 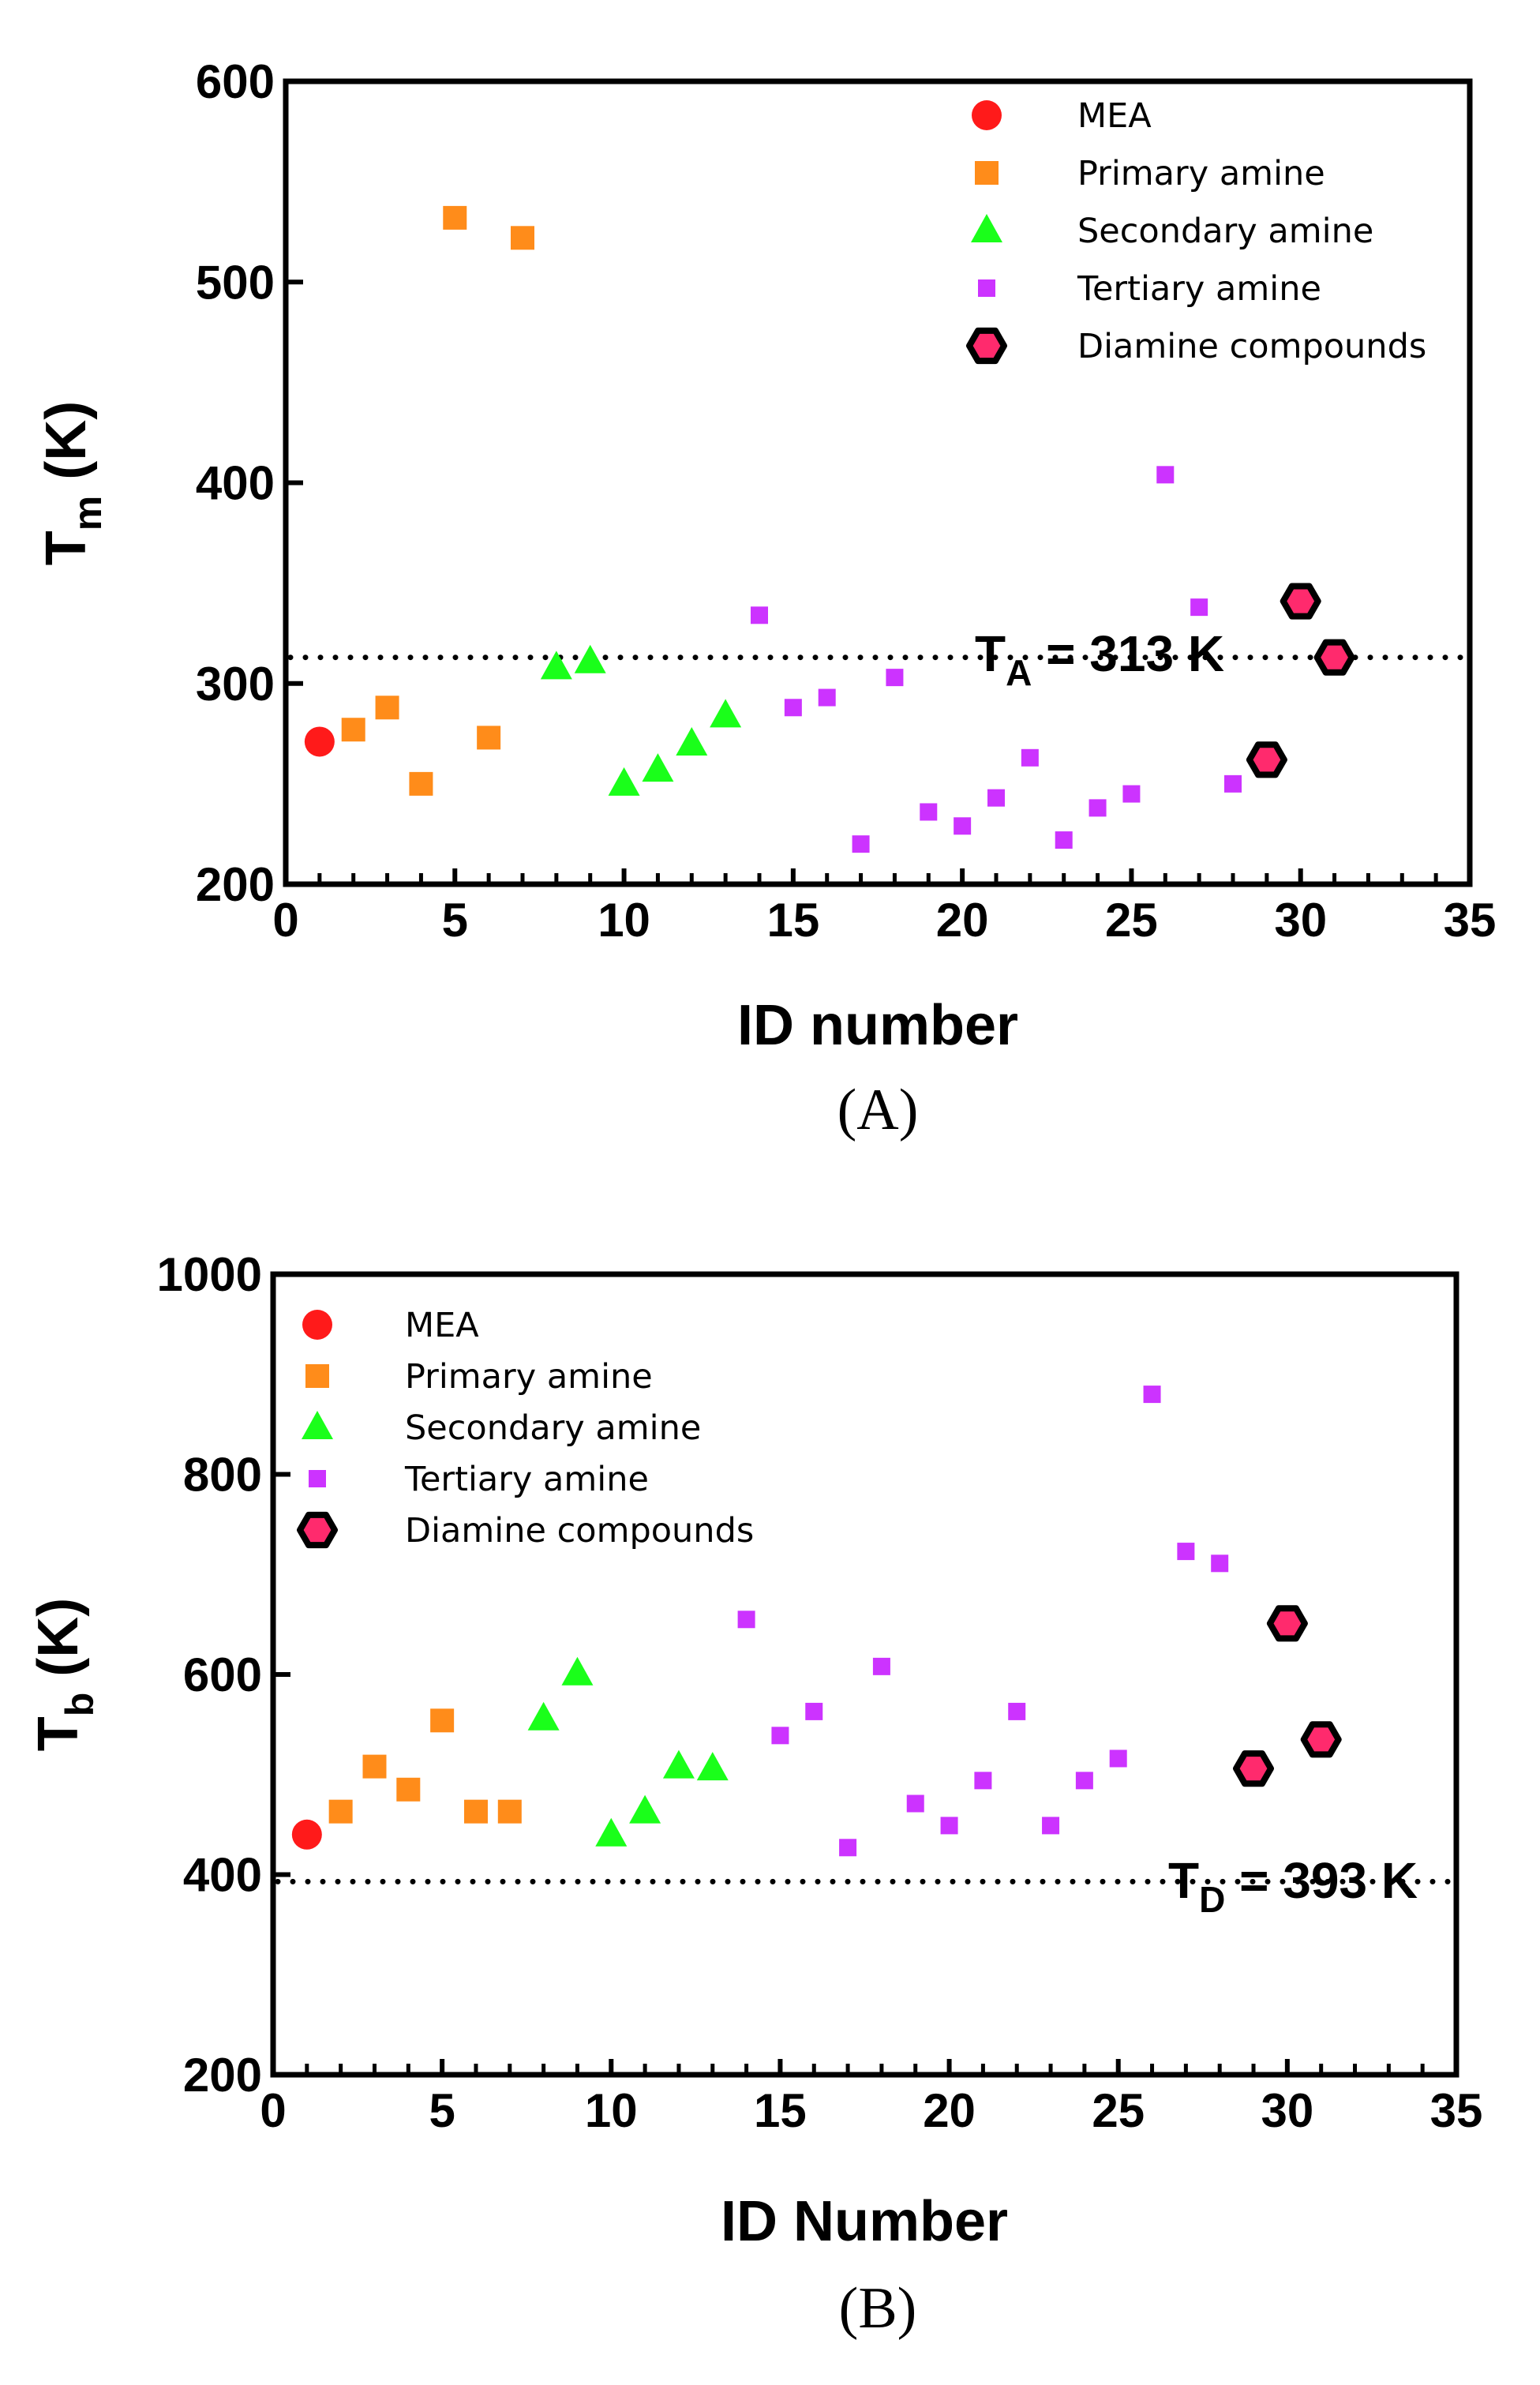 I want to click on x-axis-title: ID number, so click(x=877, y=1025).